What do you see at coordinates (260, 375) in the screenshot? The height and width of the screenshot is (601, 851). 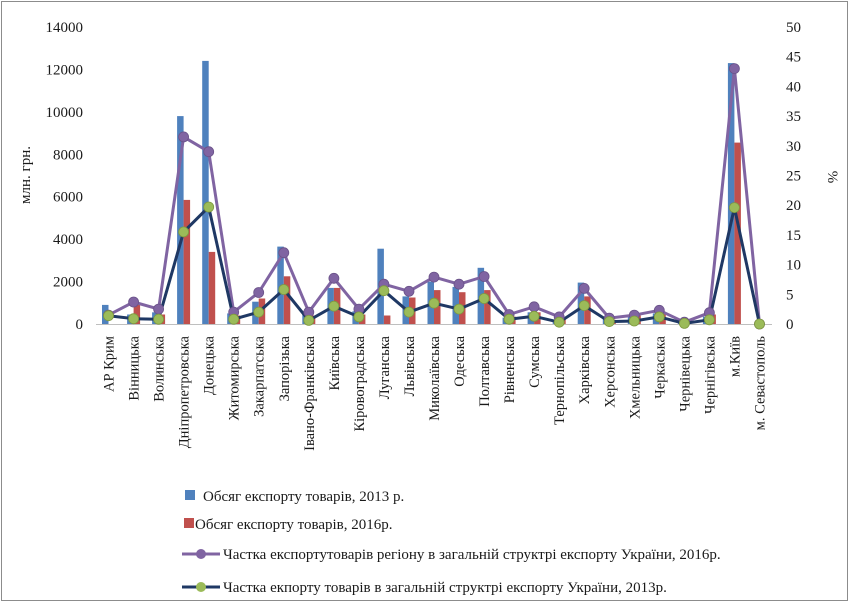 I see `category-label: Закарпатська` at bounding box center [260, 375].